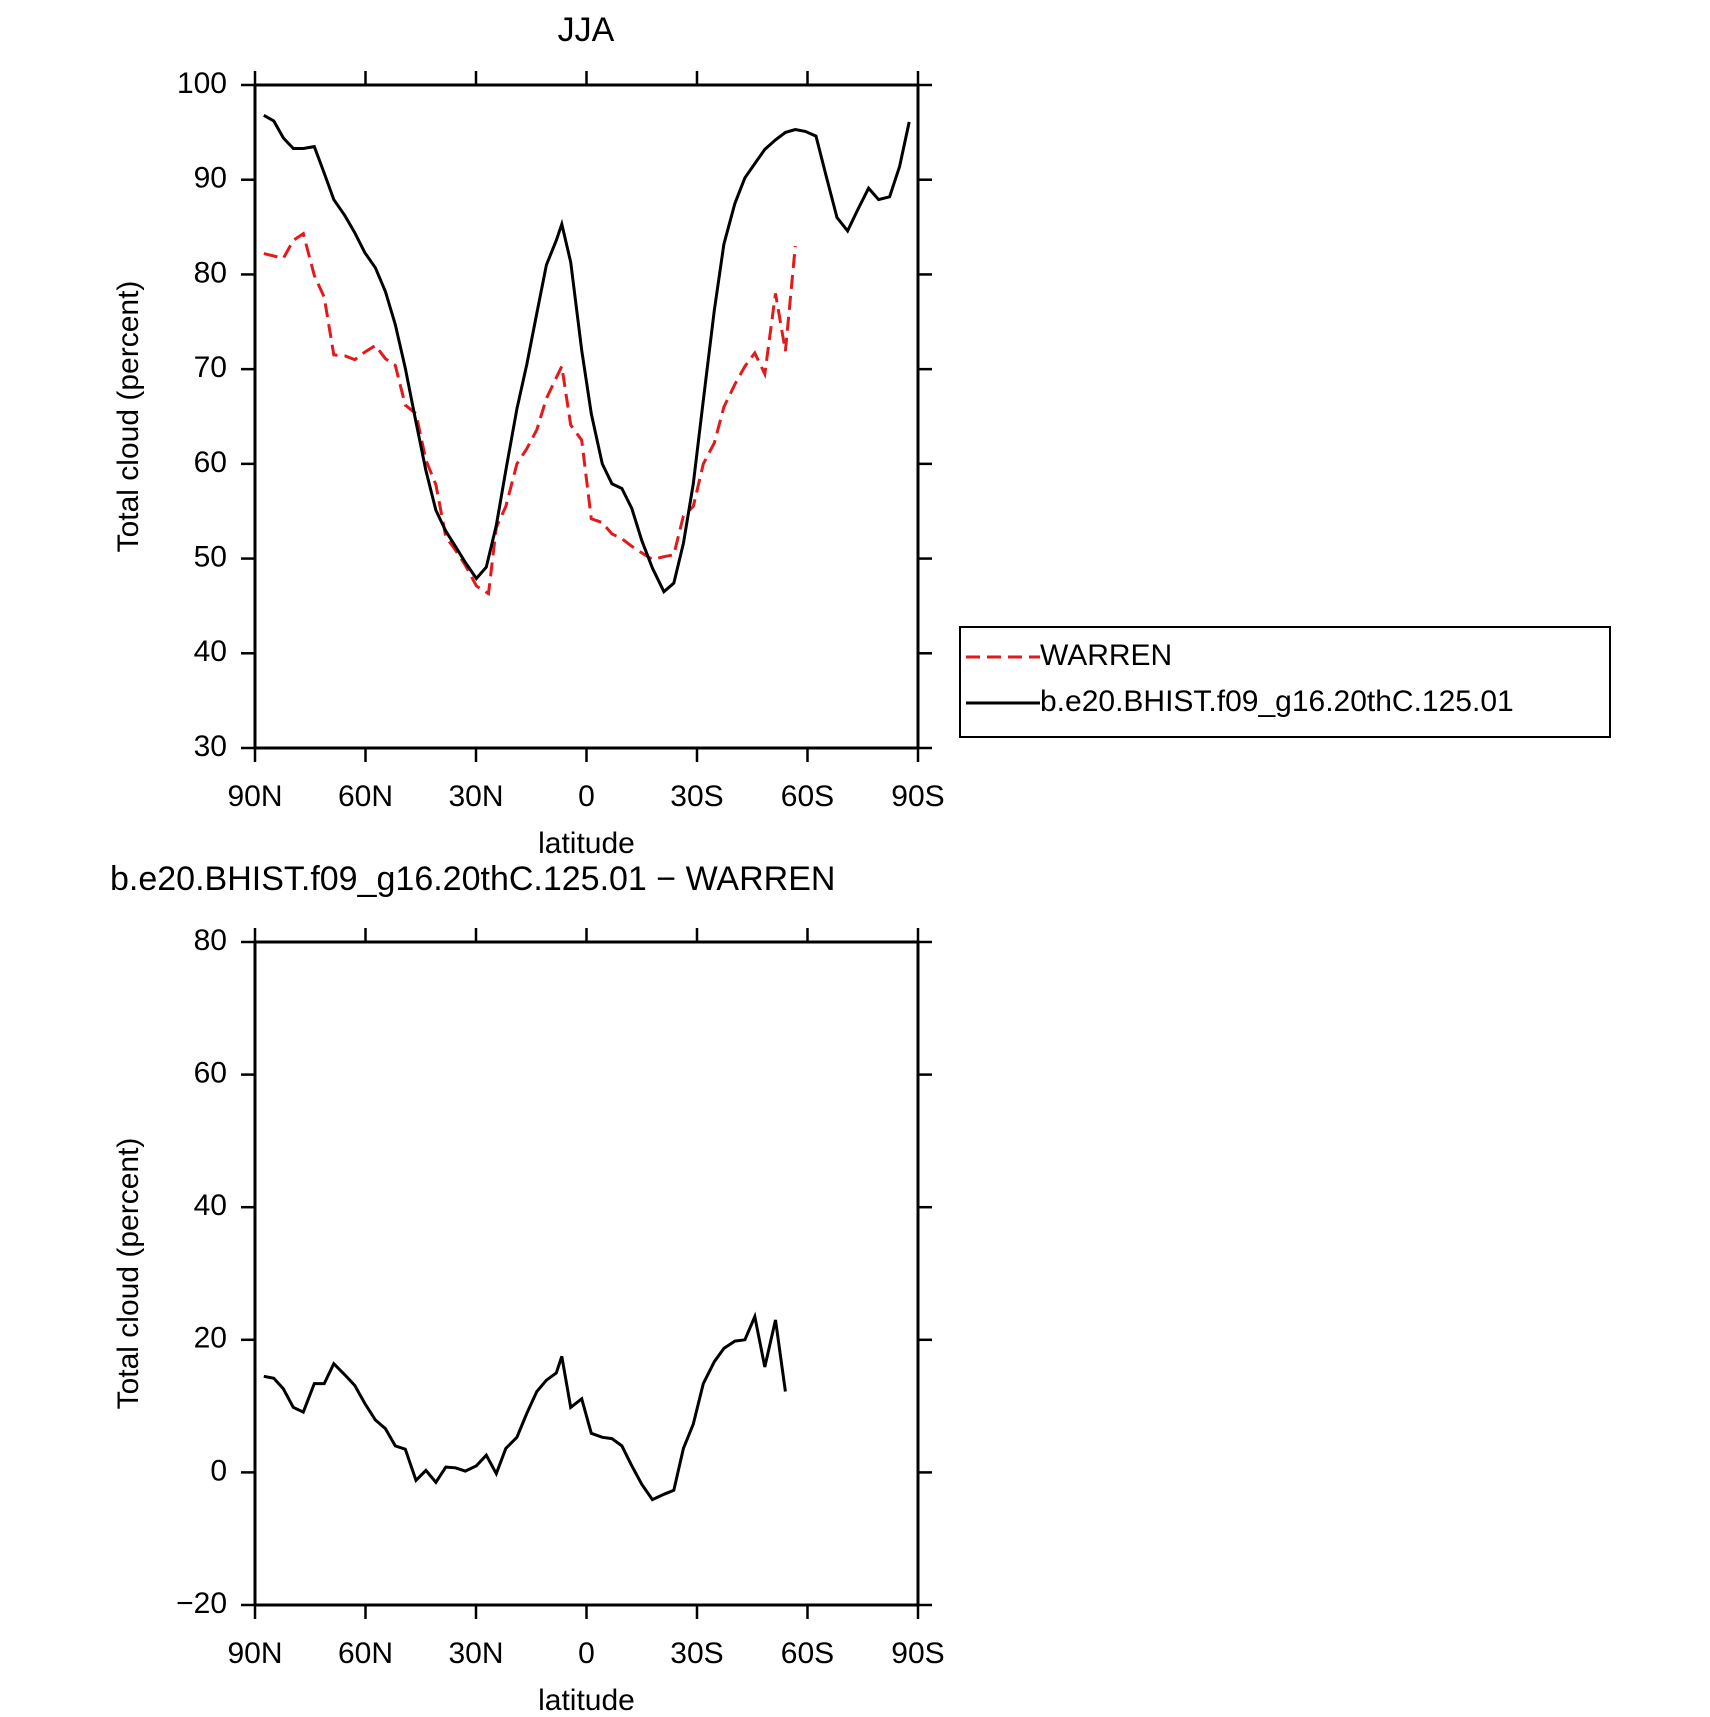 Image resolution: width=1710 pixels, height=1717 pixels. What do you see at coordinates (210, 367) in the screenshot?
I see `y-tick-label: 70` at bounding box center [210, 367].